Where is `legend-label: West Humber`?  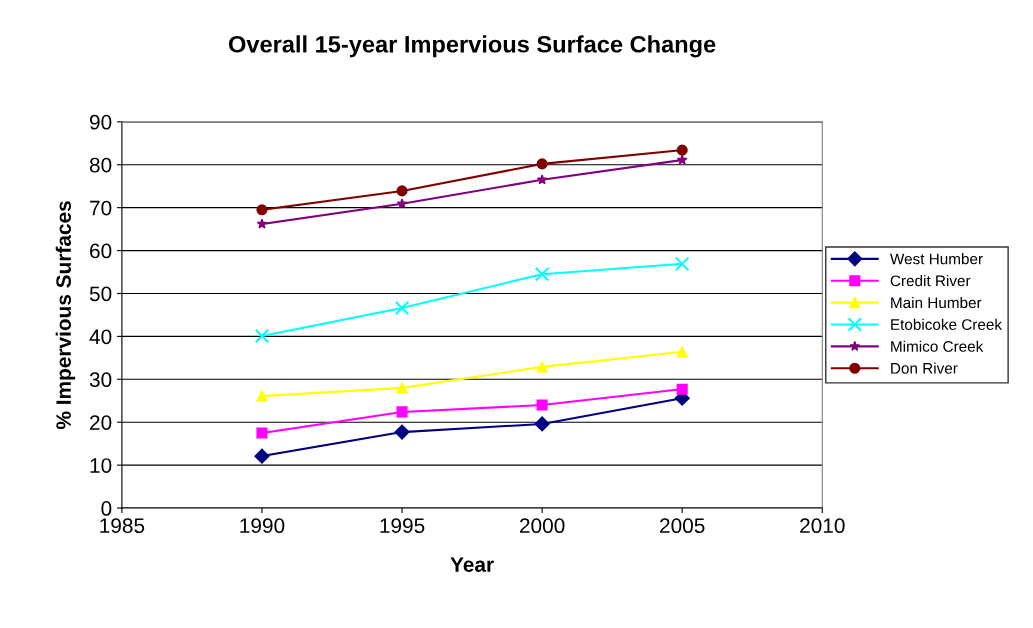
legend-label: West Humber is located at coordinates (936, 259).